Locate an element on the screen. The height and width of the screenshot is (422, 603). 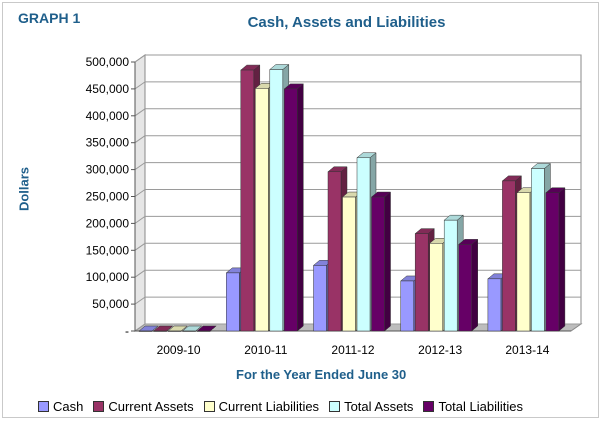
y-tick-label: 50,000 is located at coordinates (110, 304).